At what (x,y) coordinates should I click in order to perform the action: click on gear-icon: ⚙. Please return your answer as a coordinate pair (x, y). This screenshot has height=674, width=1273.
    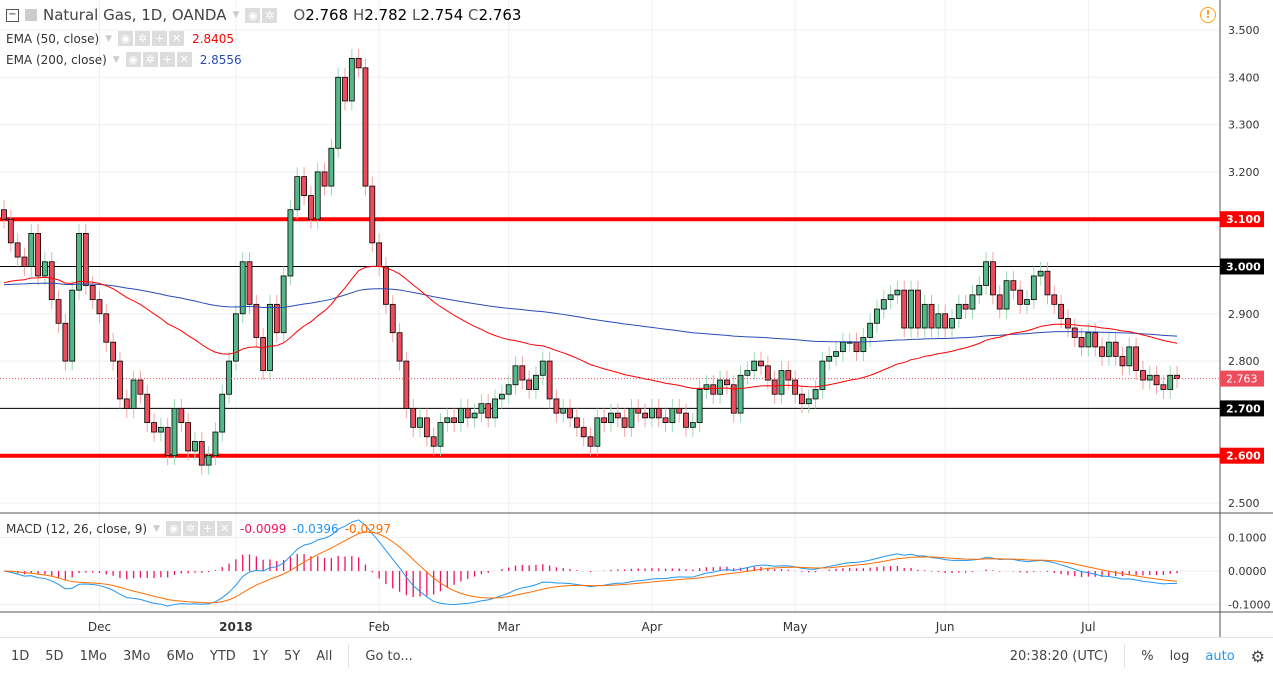
    Looking at the image, I should click on (1257, 656).